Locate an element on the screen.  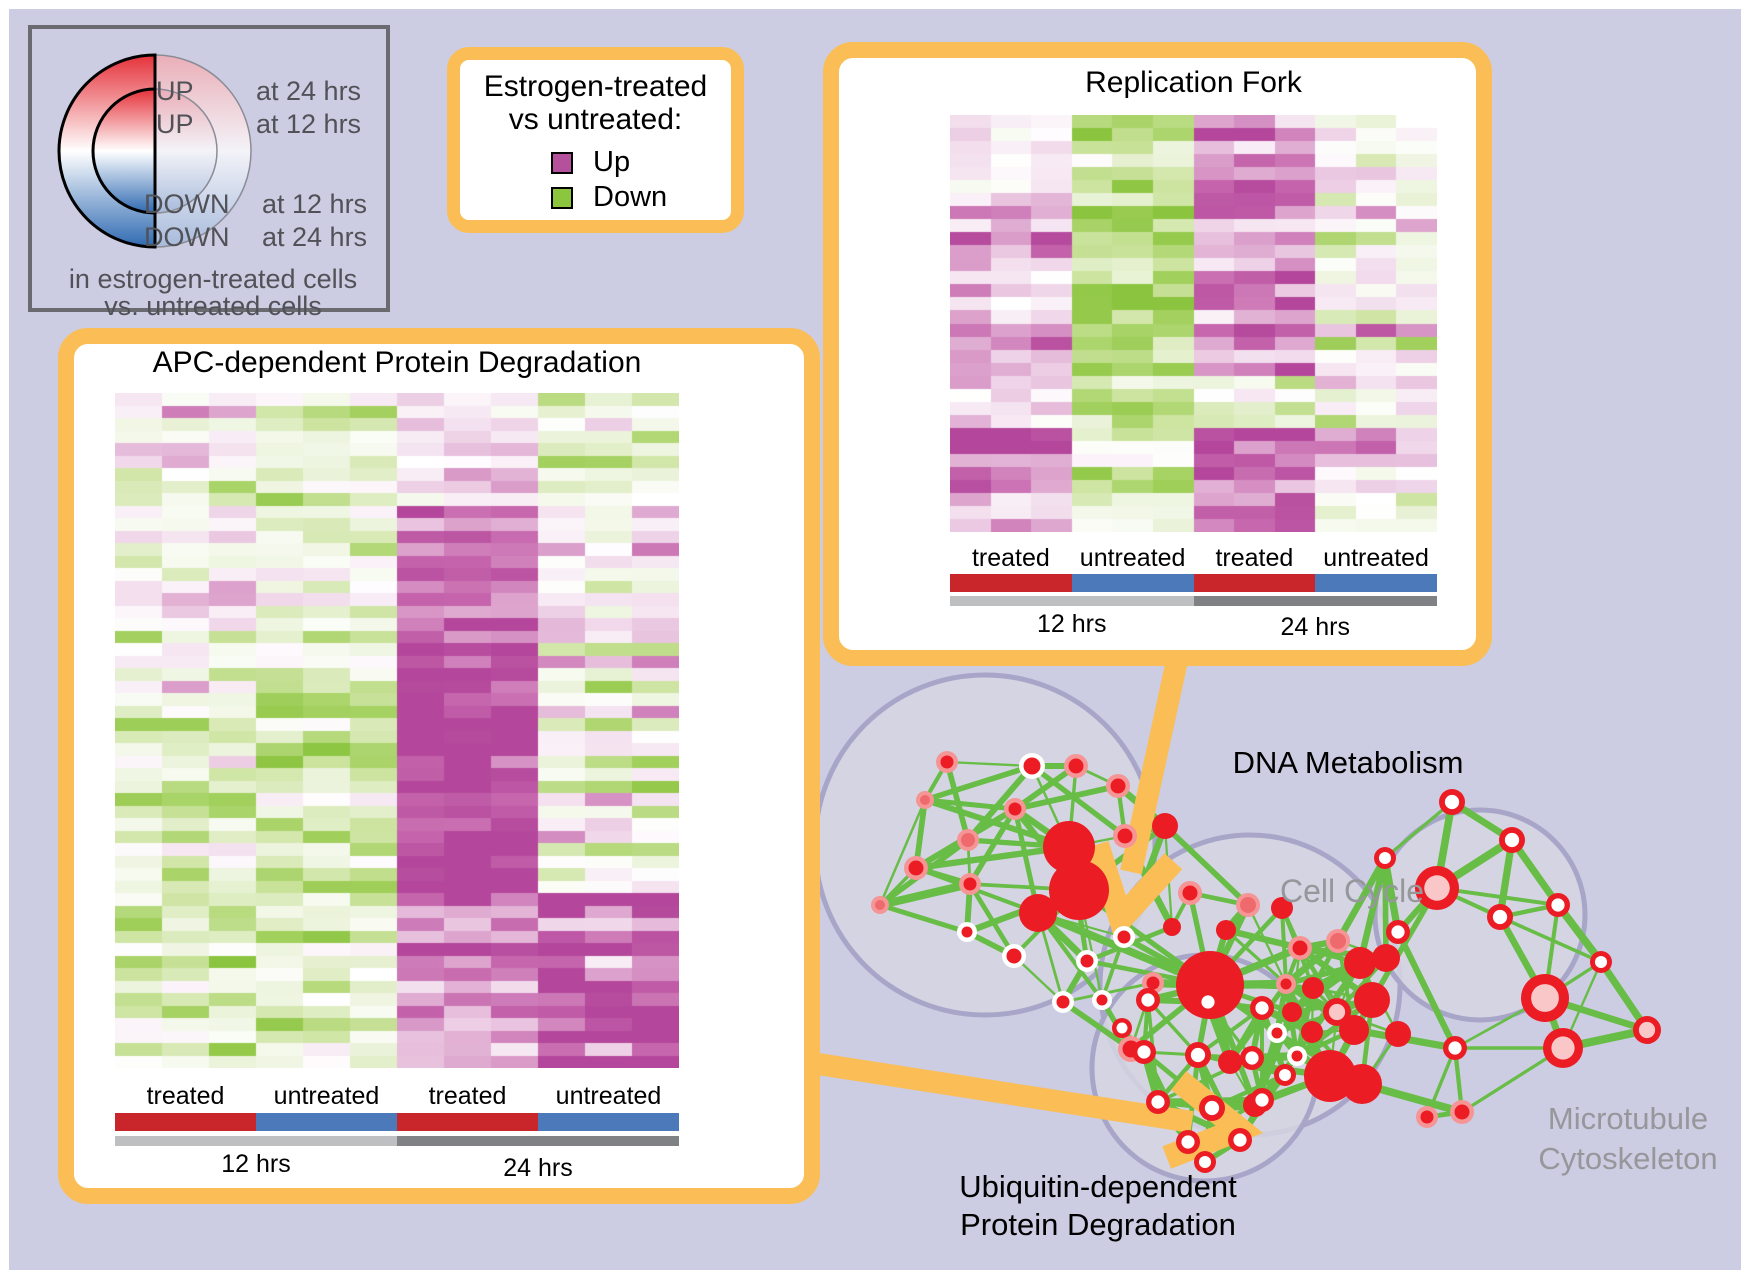
cluster-label: Microtubule Cytoskeleton is located at coordinates (1627, 1139).